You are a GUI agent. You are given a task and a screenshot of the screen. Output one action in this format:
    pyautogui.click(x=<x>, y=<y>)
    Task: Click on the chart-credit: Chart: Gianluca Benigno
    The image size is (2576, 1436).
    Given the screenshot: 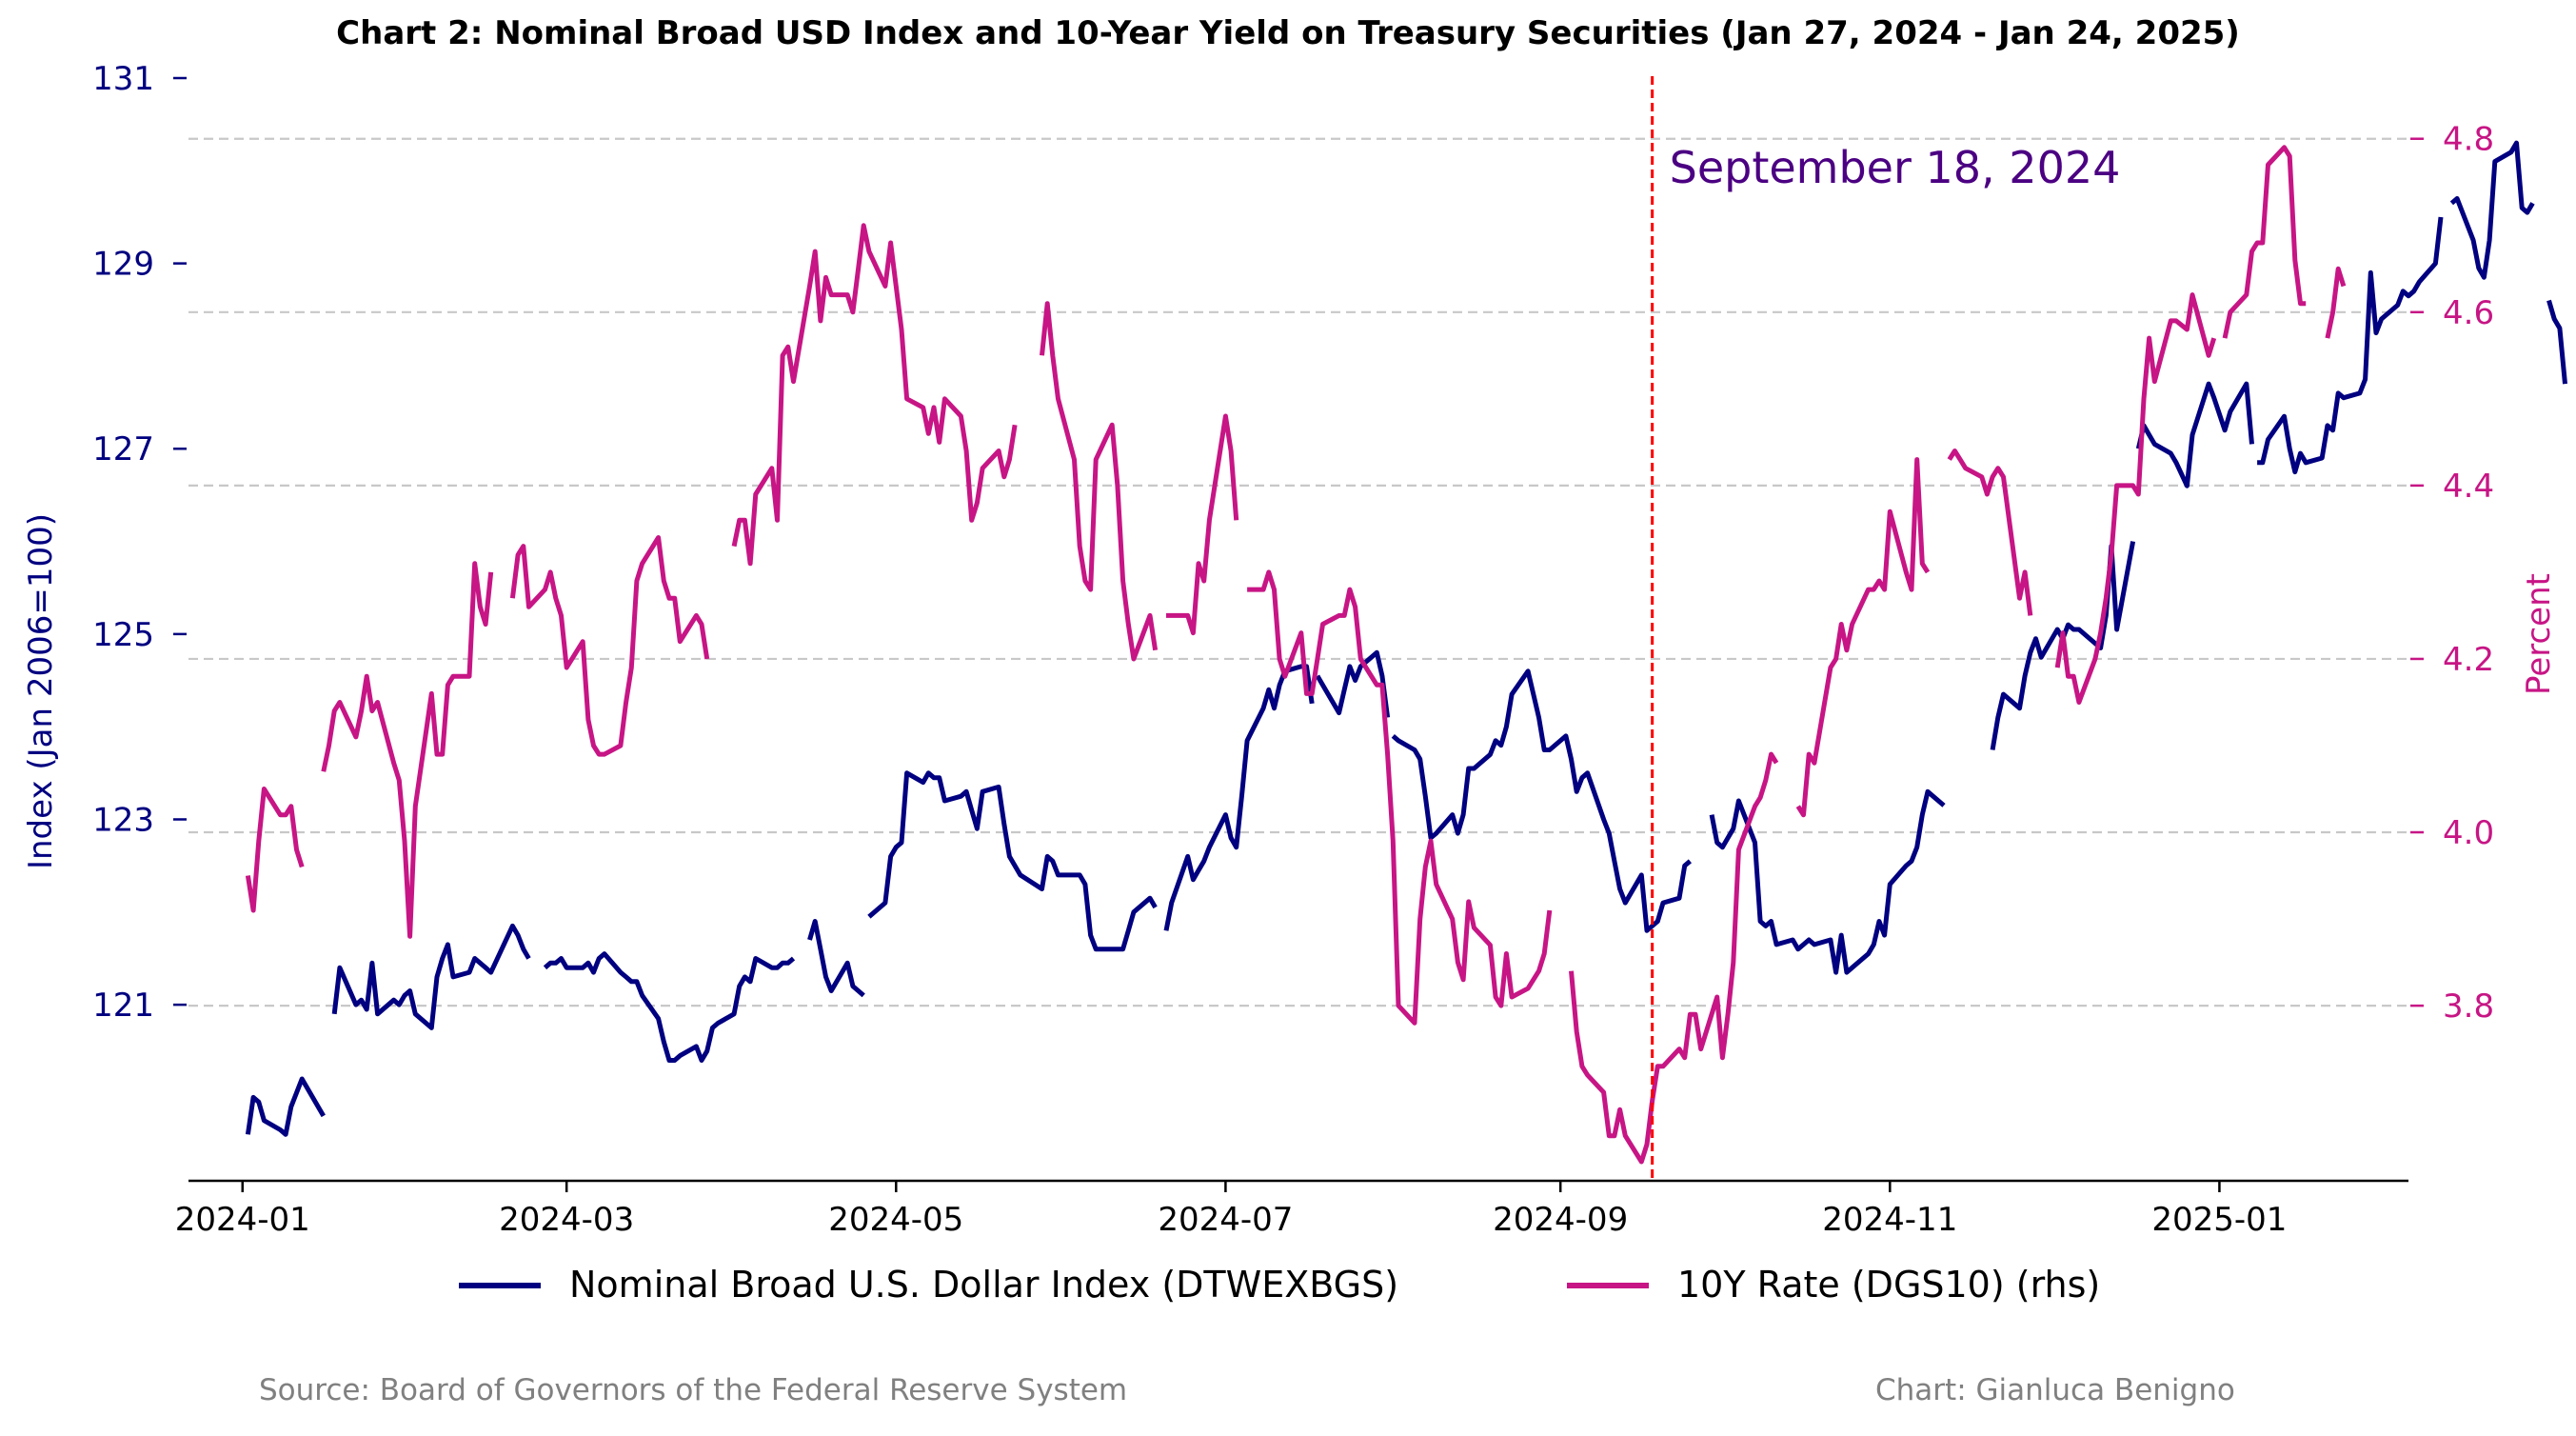 What is the action you would take?
    pyautogui.click(x=2055, y=1390)
    